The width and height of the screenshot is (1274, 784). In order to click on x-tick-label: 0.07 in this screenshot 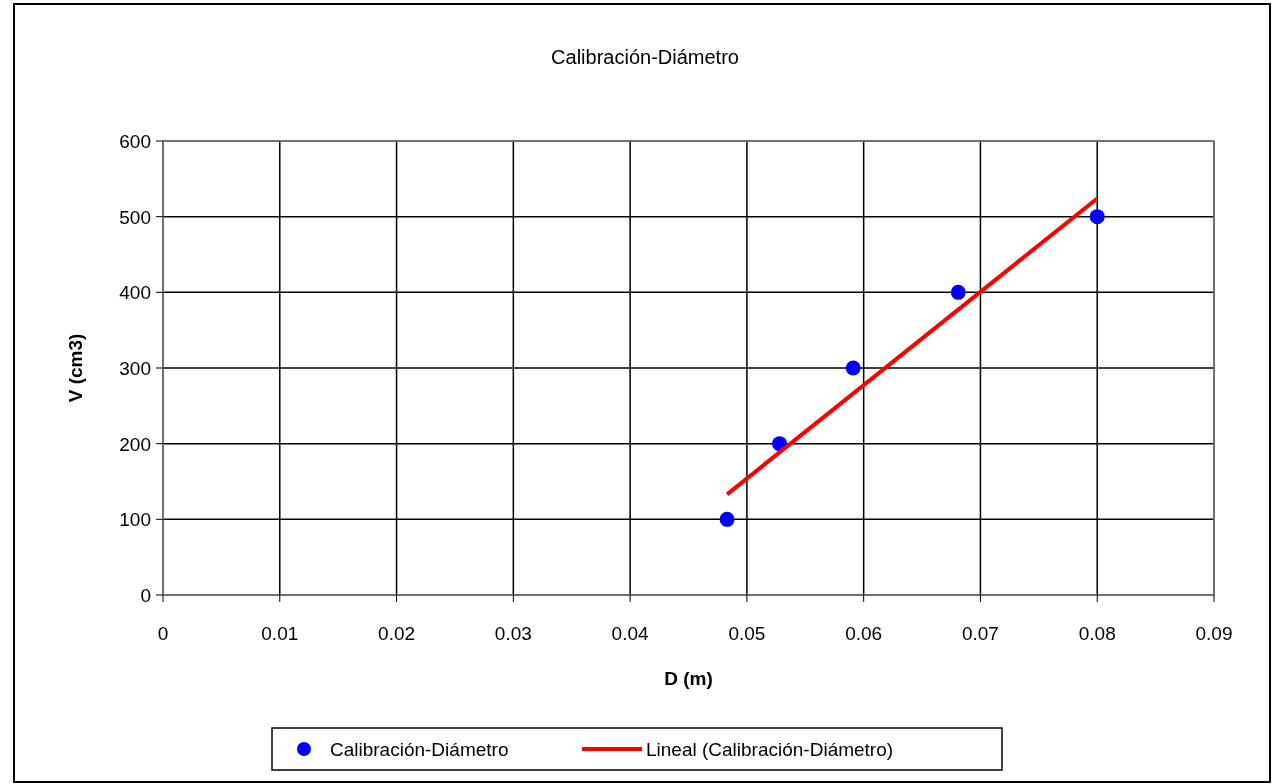, I will do `click(980, 633)`.